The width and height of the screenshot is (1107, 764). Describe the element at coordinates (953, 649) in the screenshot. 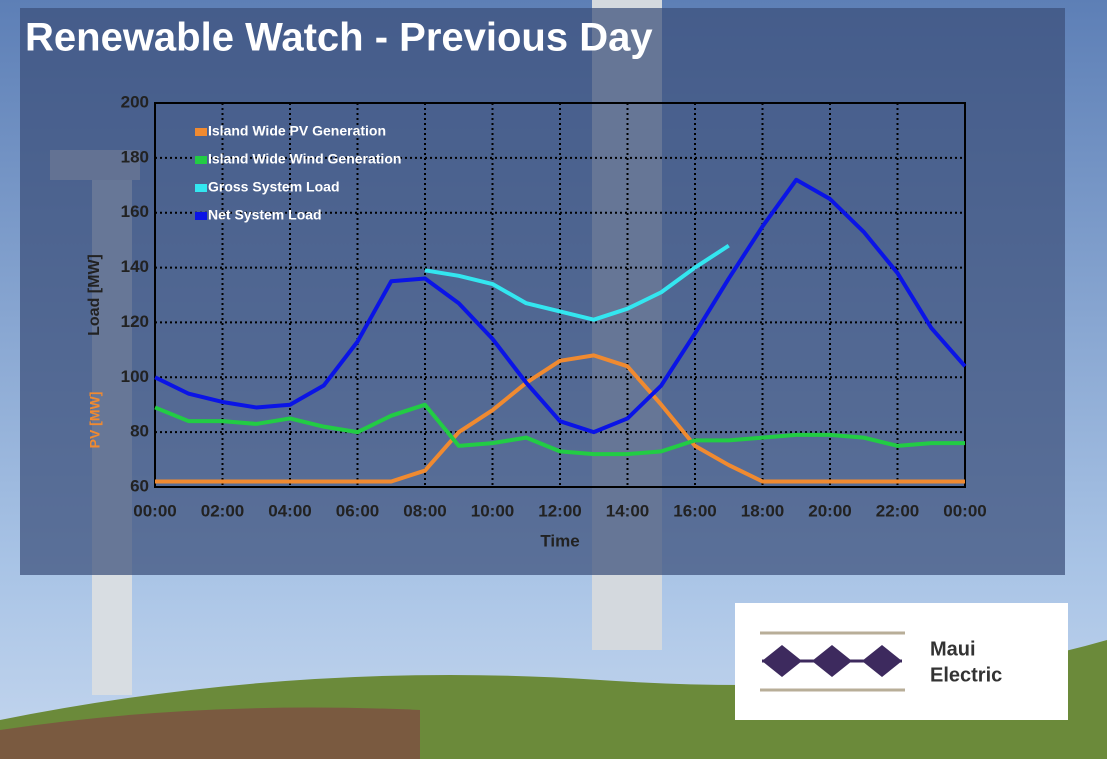

I see `logo-text: Maui` at that location.